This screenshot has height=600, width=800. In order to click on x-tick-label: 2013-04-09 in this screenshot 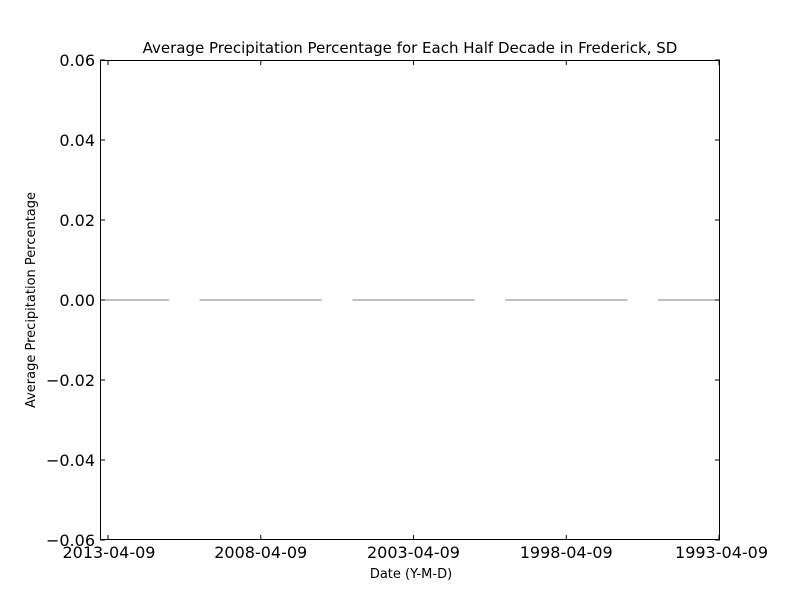, I will do `click(109, 552)`.